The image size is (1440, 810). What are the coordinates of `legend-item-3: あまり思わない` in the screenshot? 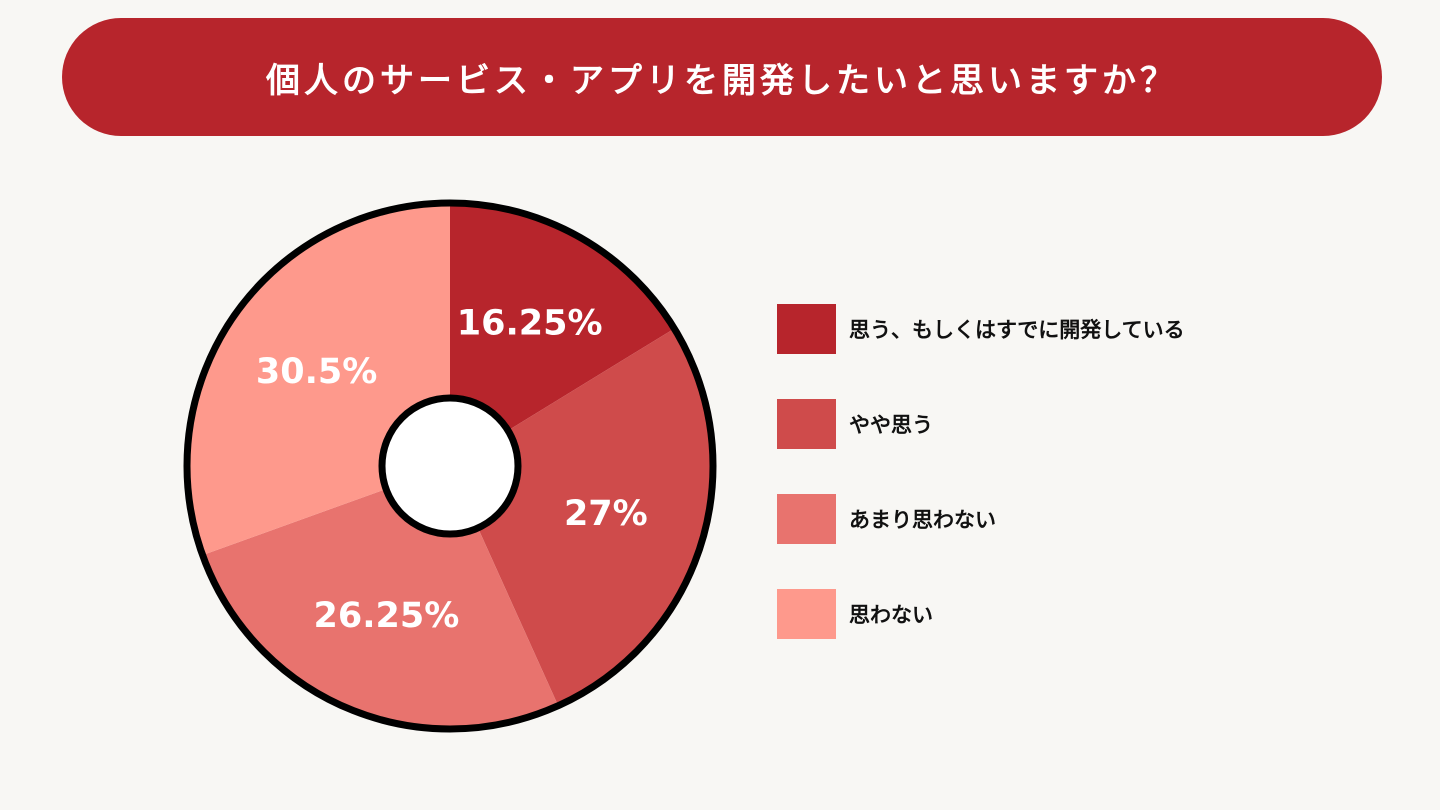 It's located at (886, 519).